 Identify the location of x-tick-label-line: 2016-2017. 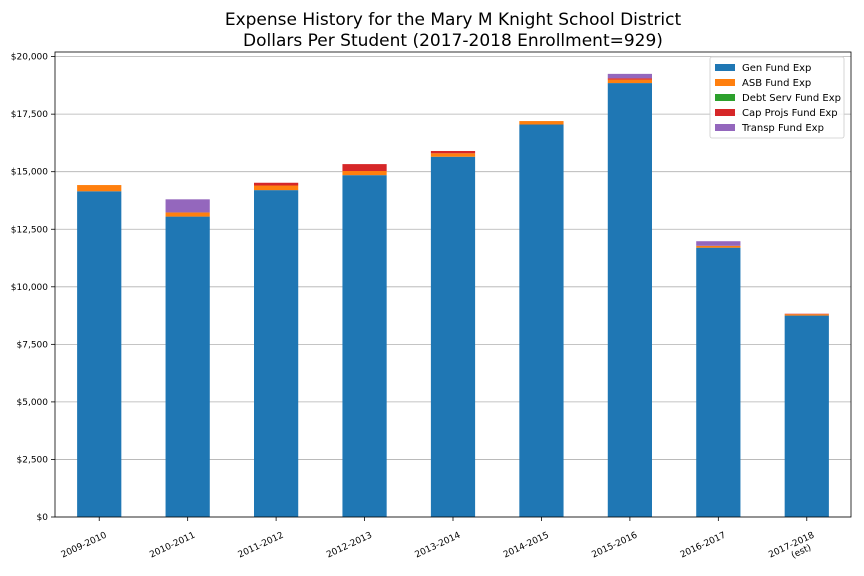
(703, 546).